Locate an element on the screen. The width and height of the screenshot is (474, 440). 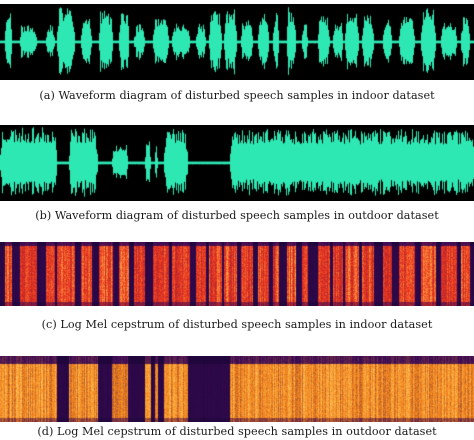
spectrogram-indoor-panel is located at coordinates (237, 274).